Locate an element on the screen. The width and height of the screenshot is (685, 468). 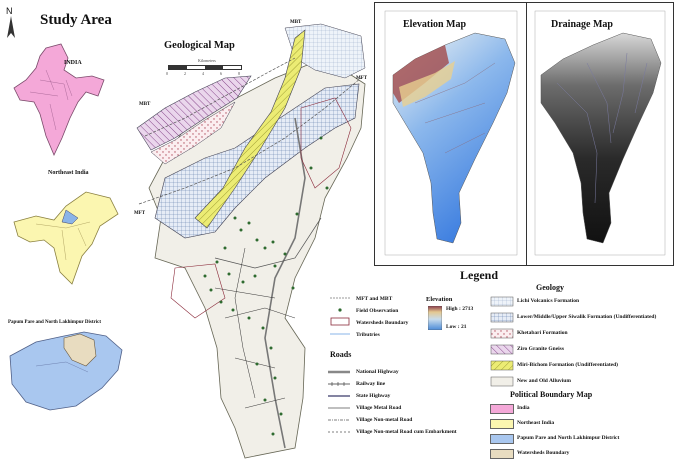
scale-tick: 4 is located at coordinates (203, 73).